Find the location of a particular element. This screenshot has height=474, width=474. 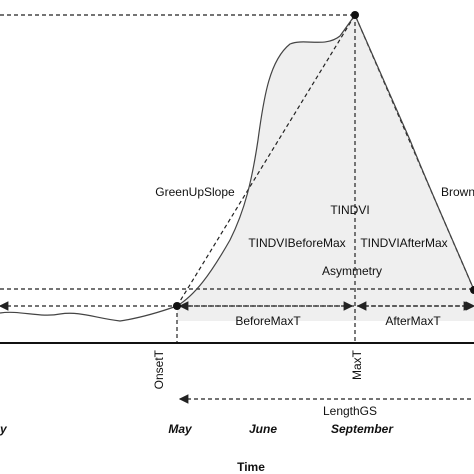

end-point is located at coordinates (472, 290).